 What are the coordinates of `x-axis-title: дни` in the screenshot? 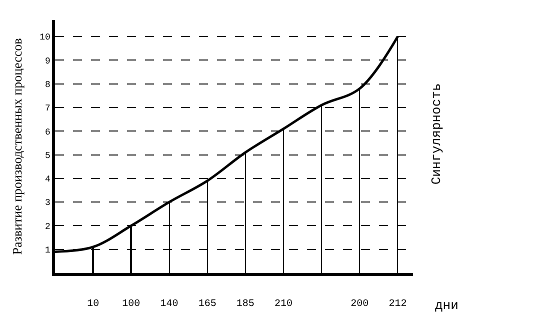 It's located at (446, 305).